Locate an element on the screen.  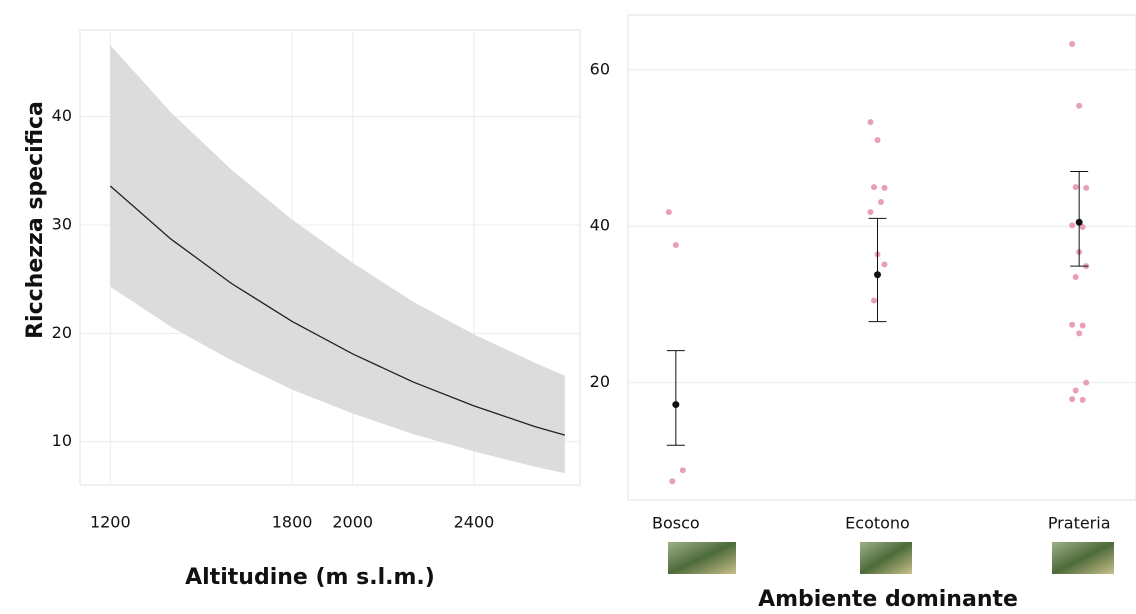
y-axis-title: Ricchezza specifica is located at coordinates (35, 220).